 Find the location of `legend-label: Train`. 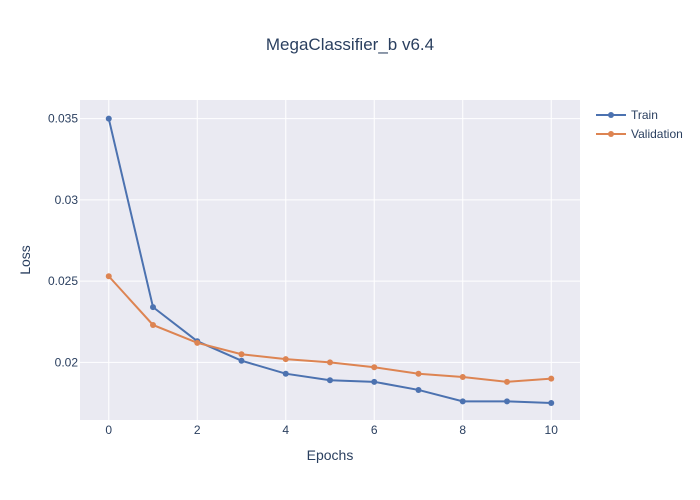

legend-label: Train is located at coordinates (644, 115).